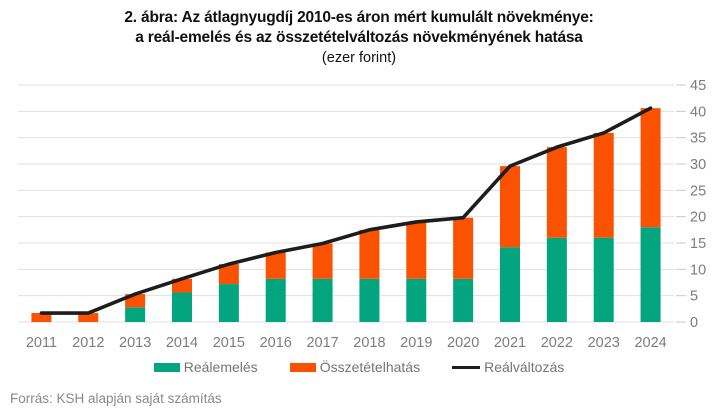  Describe the element at coordinates (698, 165) in the screenshot. I see `y-tick-label: 30` at that location.